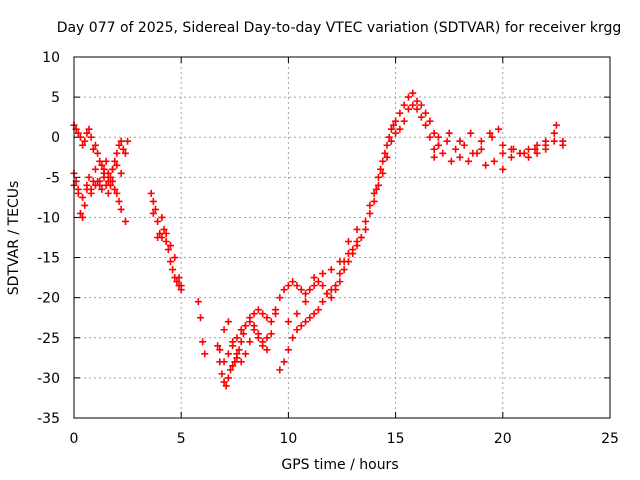 Image resolution: width=640 pixels, height=480 pixels. I want to click on y-tick-label: -30, so click(48, 379).